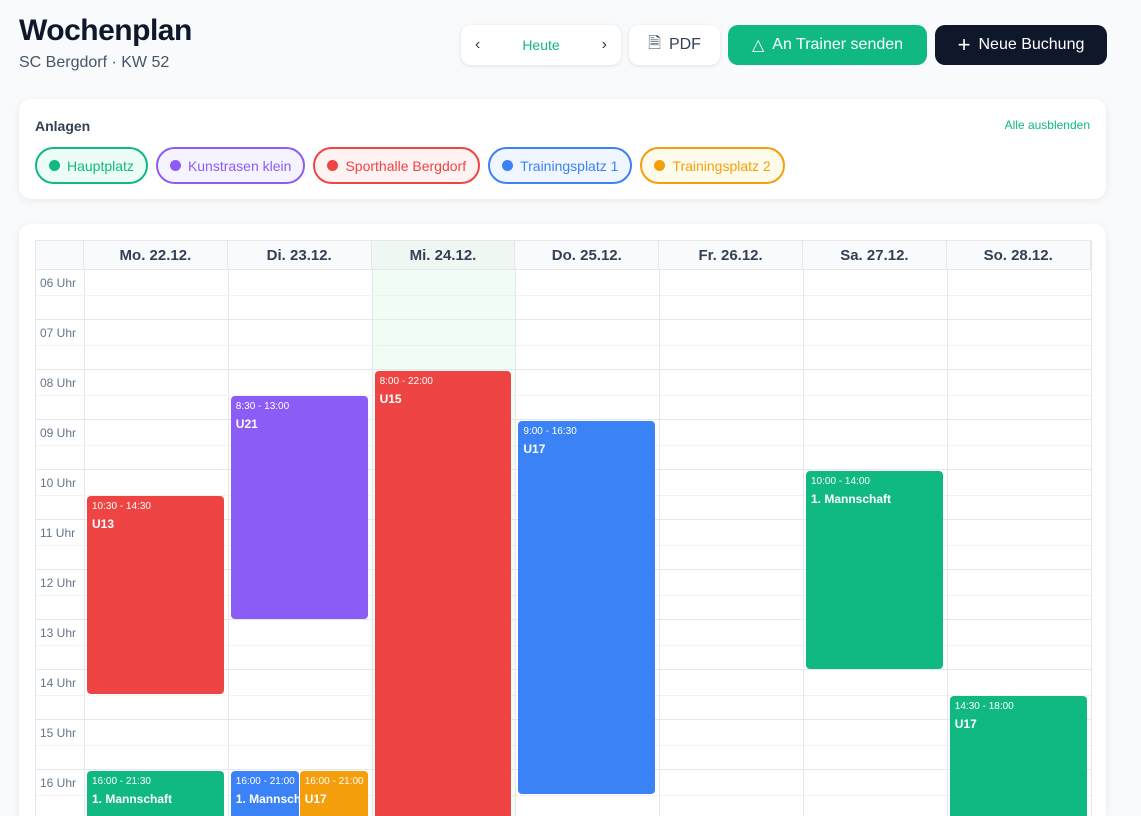 The height and width of the screenshot is (816, 1141). I want to click on time-header, so click(60, 255).